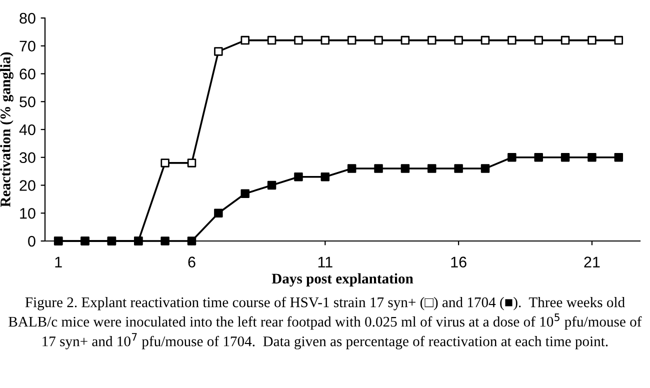  Describe the element at coordinates (325, 262) in the screenshot. I see `x-tick-label: 11` at that location.